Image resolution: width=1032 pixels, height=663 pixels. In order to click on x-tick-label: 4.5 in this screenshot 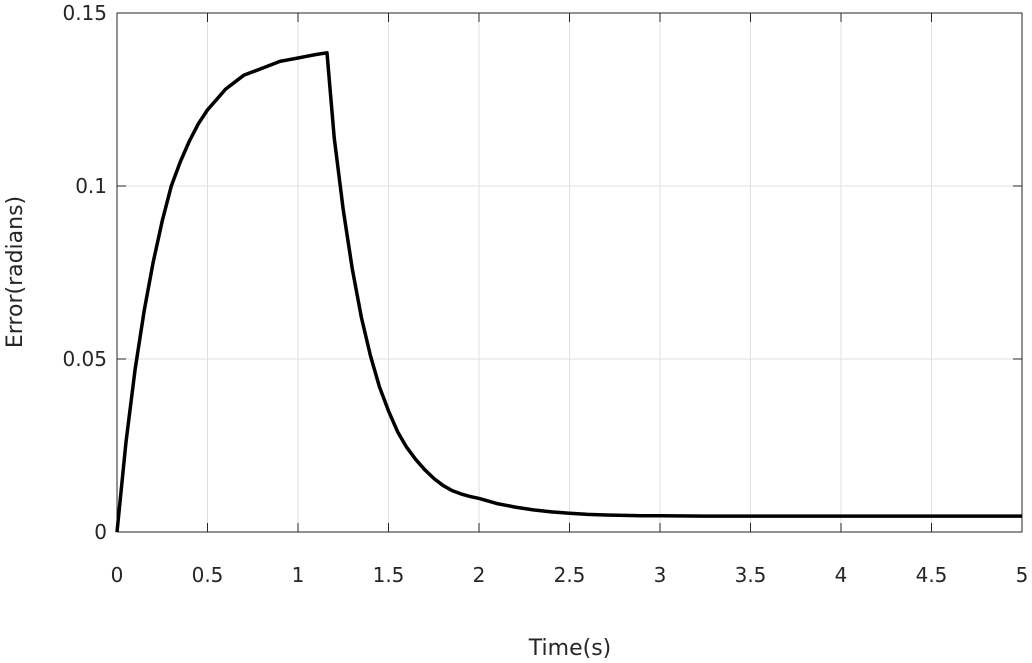, I will do `click(932, 575)`.